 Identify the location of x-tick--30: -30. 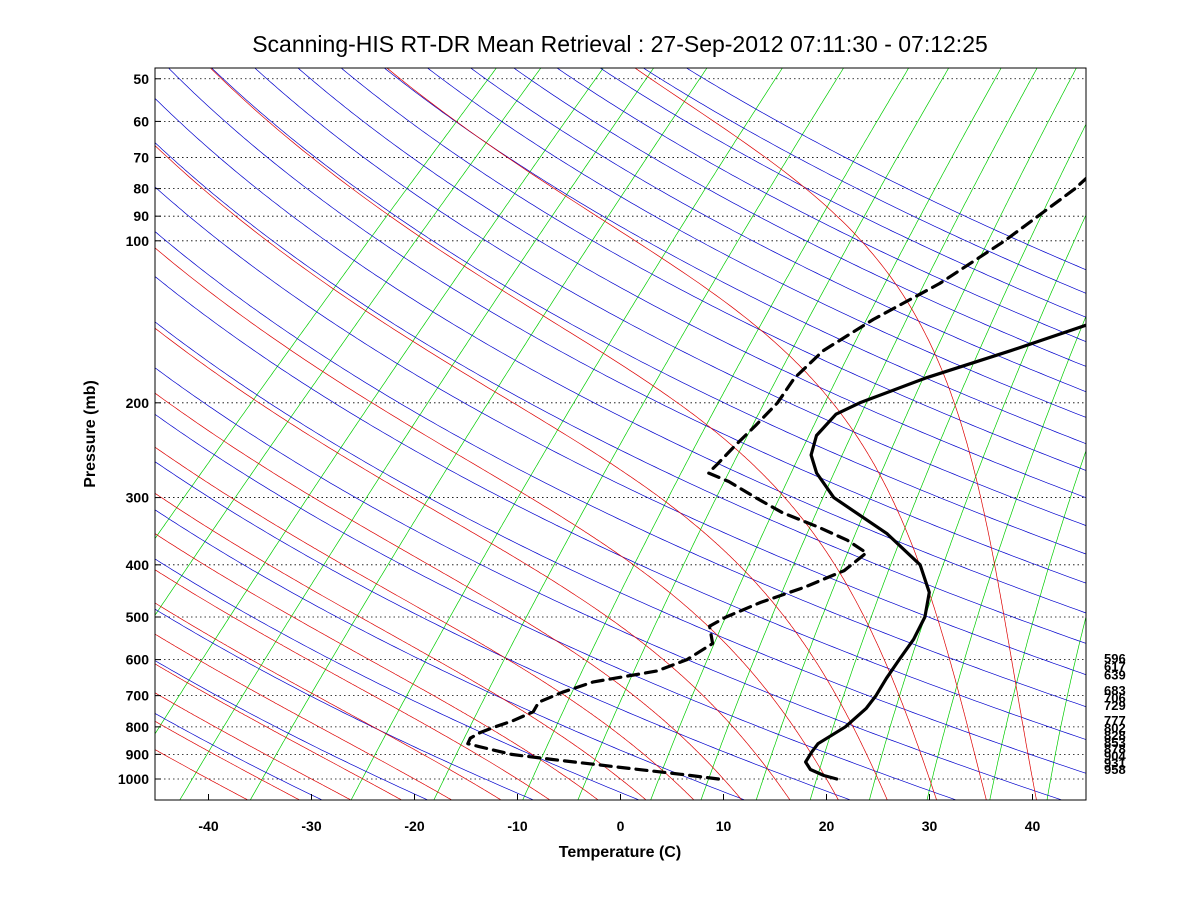
(311, 826).